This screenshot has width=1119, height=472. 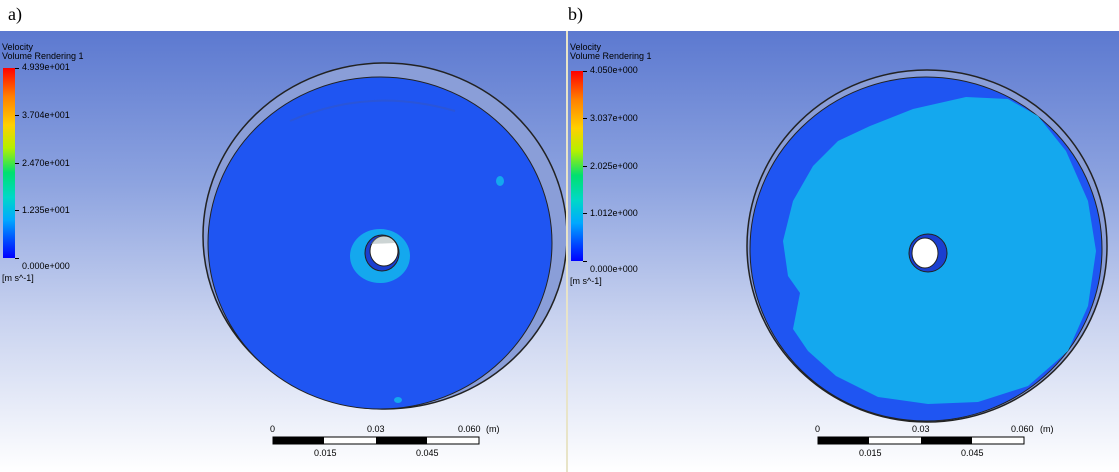 What do you see at coordinates (46, 210) in the screenshot?
I see `legend-tick-label: 1.235e+001` at bounding box center [46, 210].